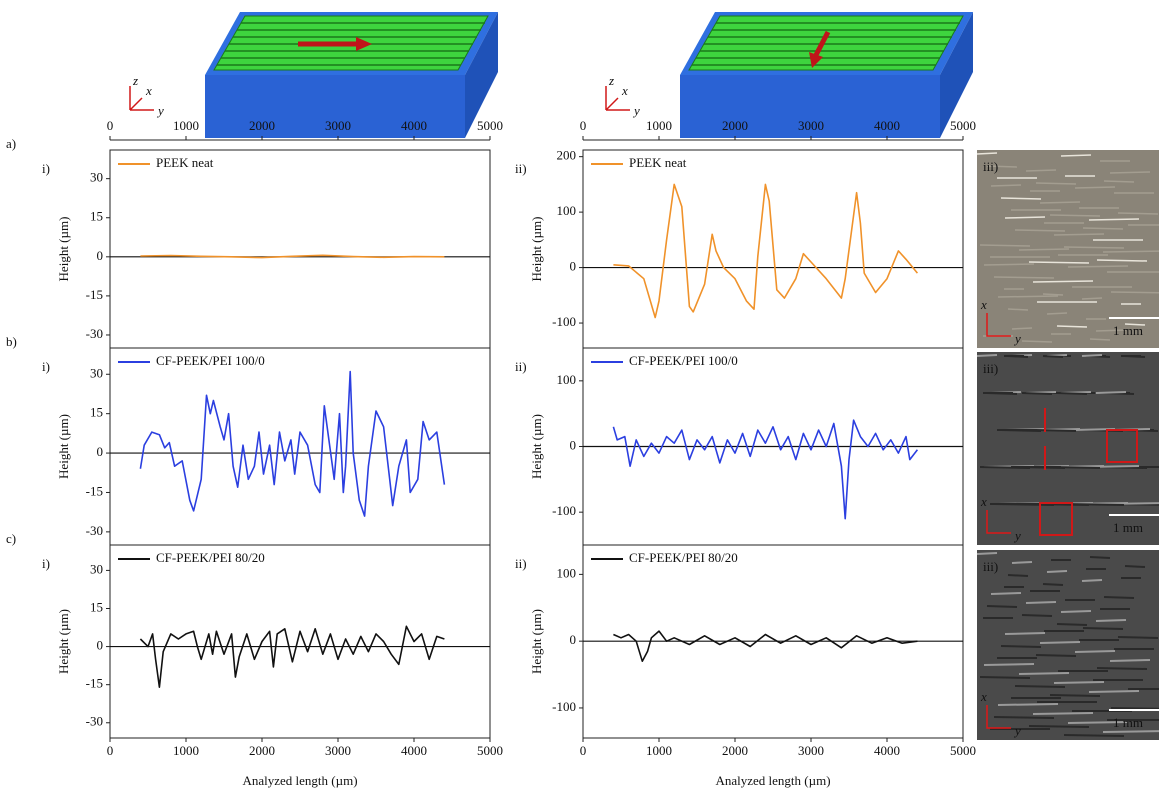 This screenshot has height=799, width=1159. Describe the element at coordinates (300, 249) in the screenshot. I see `plot-frame` at that location.